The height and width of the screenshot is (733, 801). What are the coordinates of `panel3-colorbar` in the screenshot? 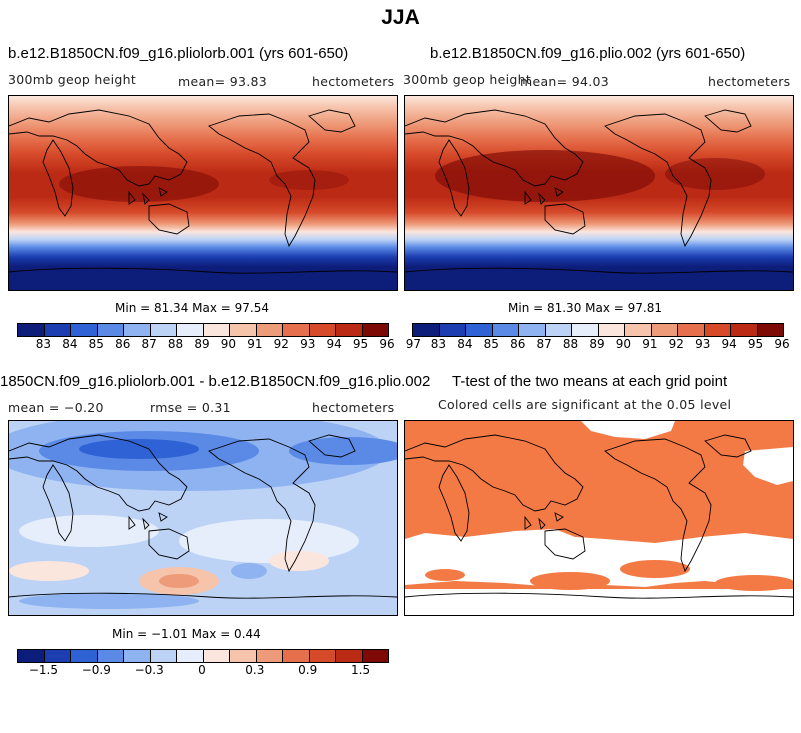 It's located at (203, 656).